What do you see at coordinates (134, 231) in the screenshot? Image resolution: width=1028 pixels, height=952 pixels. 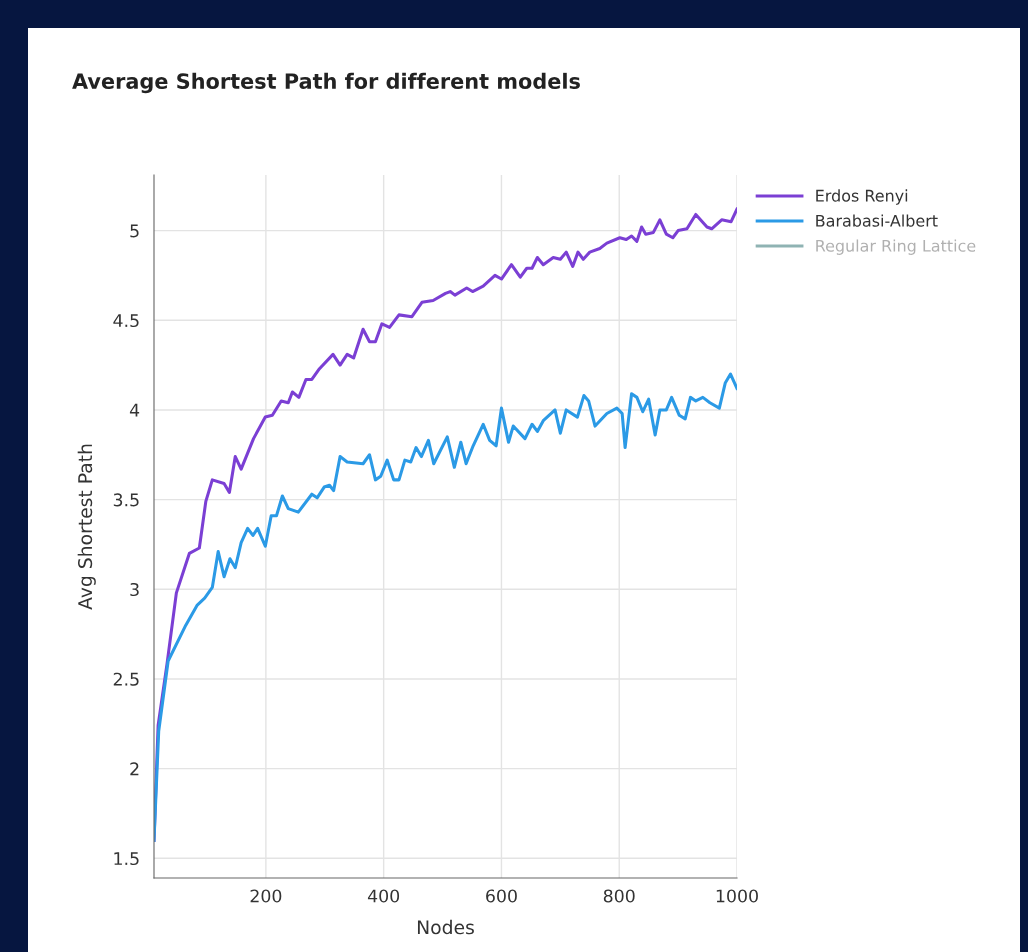 I see `y-tick-label: 5` at bounding box center [134, 231].